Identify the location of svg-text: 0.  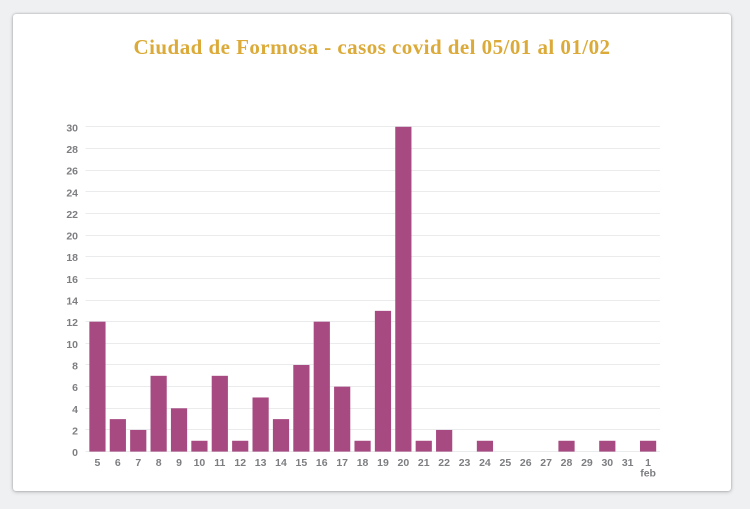
(75, 453).